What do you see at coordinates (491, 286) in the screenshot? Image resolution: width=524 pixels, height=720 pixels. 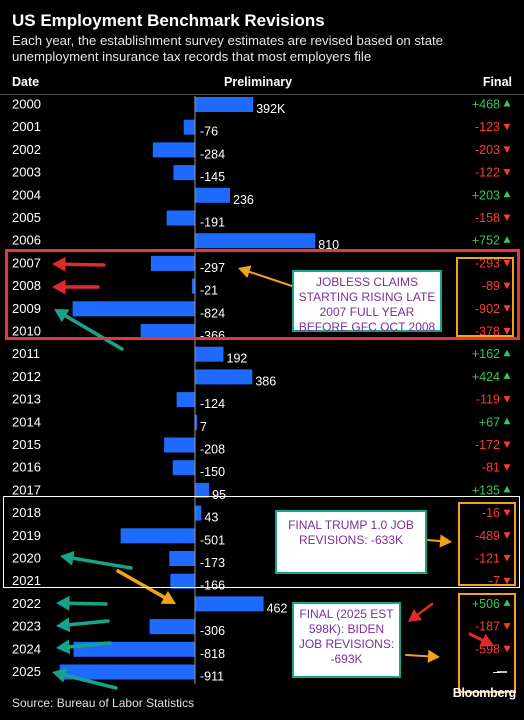 I see `final-value-label: -89` at bounding box center [491, 286].